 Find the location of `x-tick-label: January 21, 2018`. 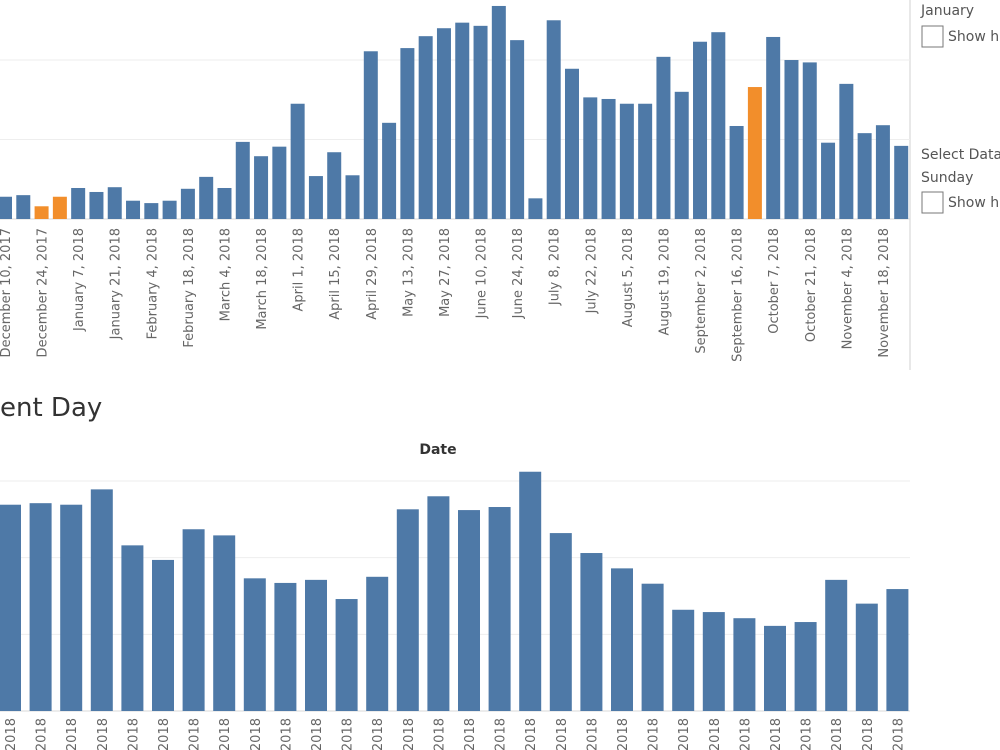

x-tick-label: January 21, 2018 is located at coordinates (116, 284).